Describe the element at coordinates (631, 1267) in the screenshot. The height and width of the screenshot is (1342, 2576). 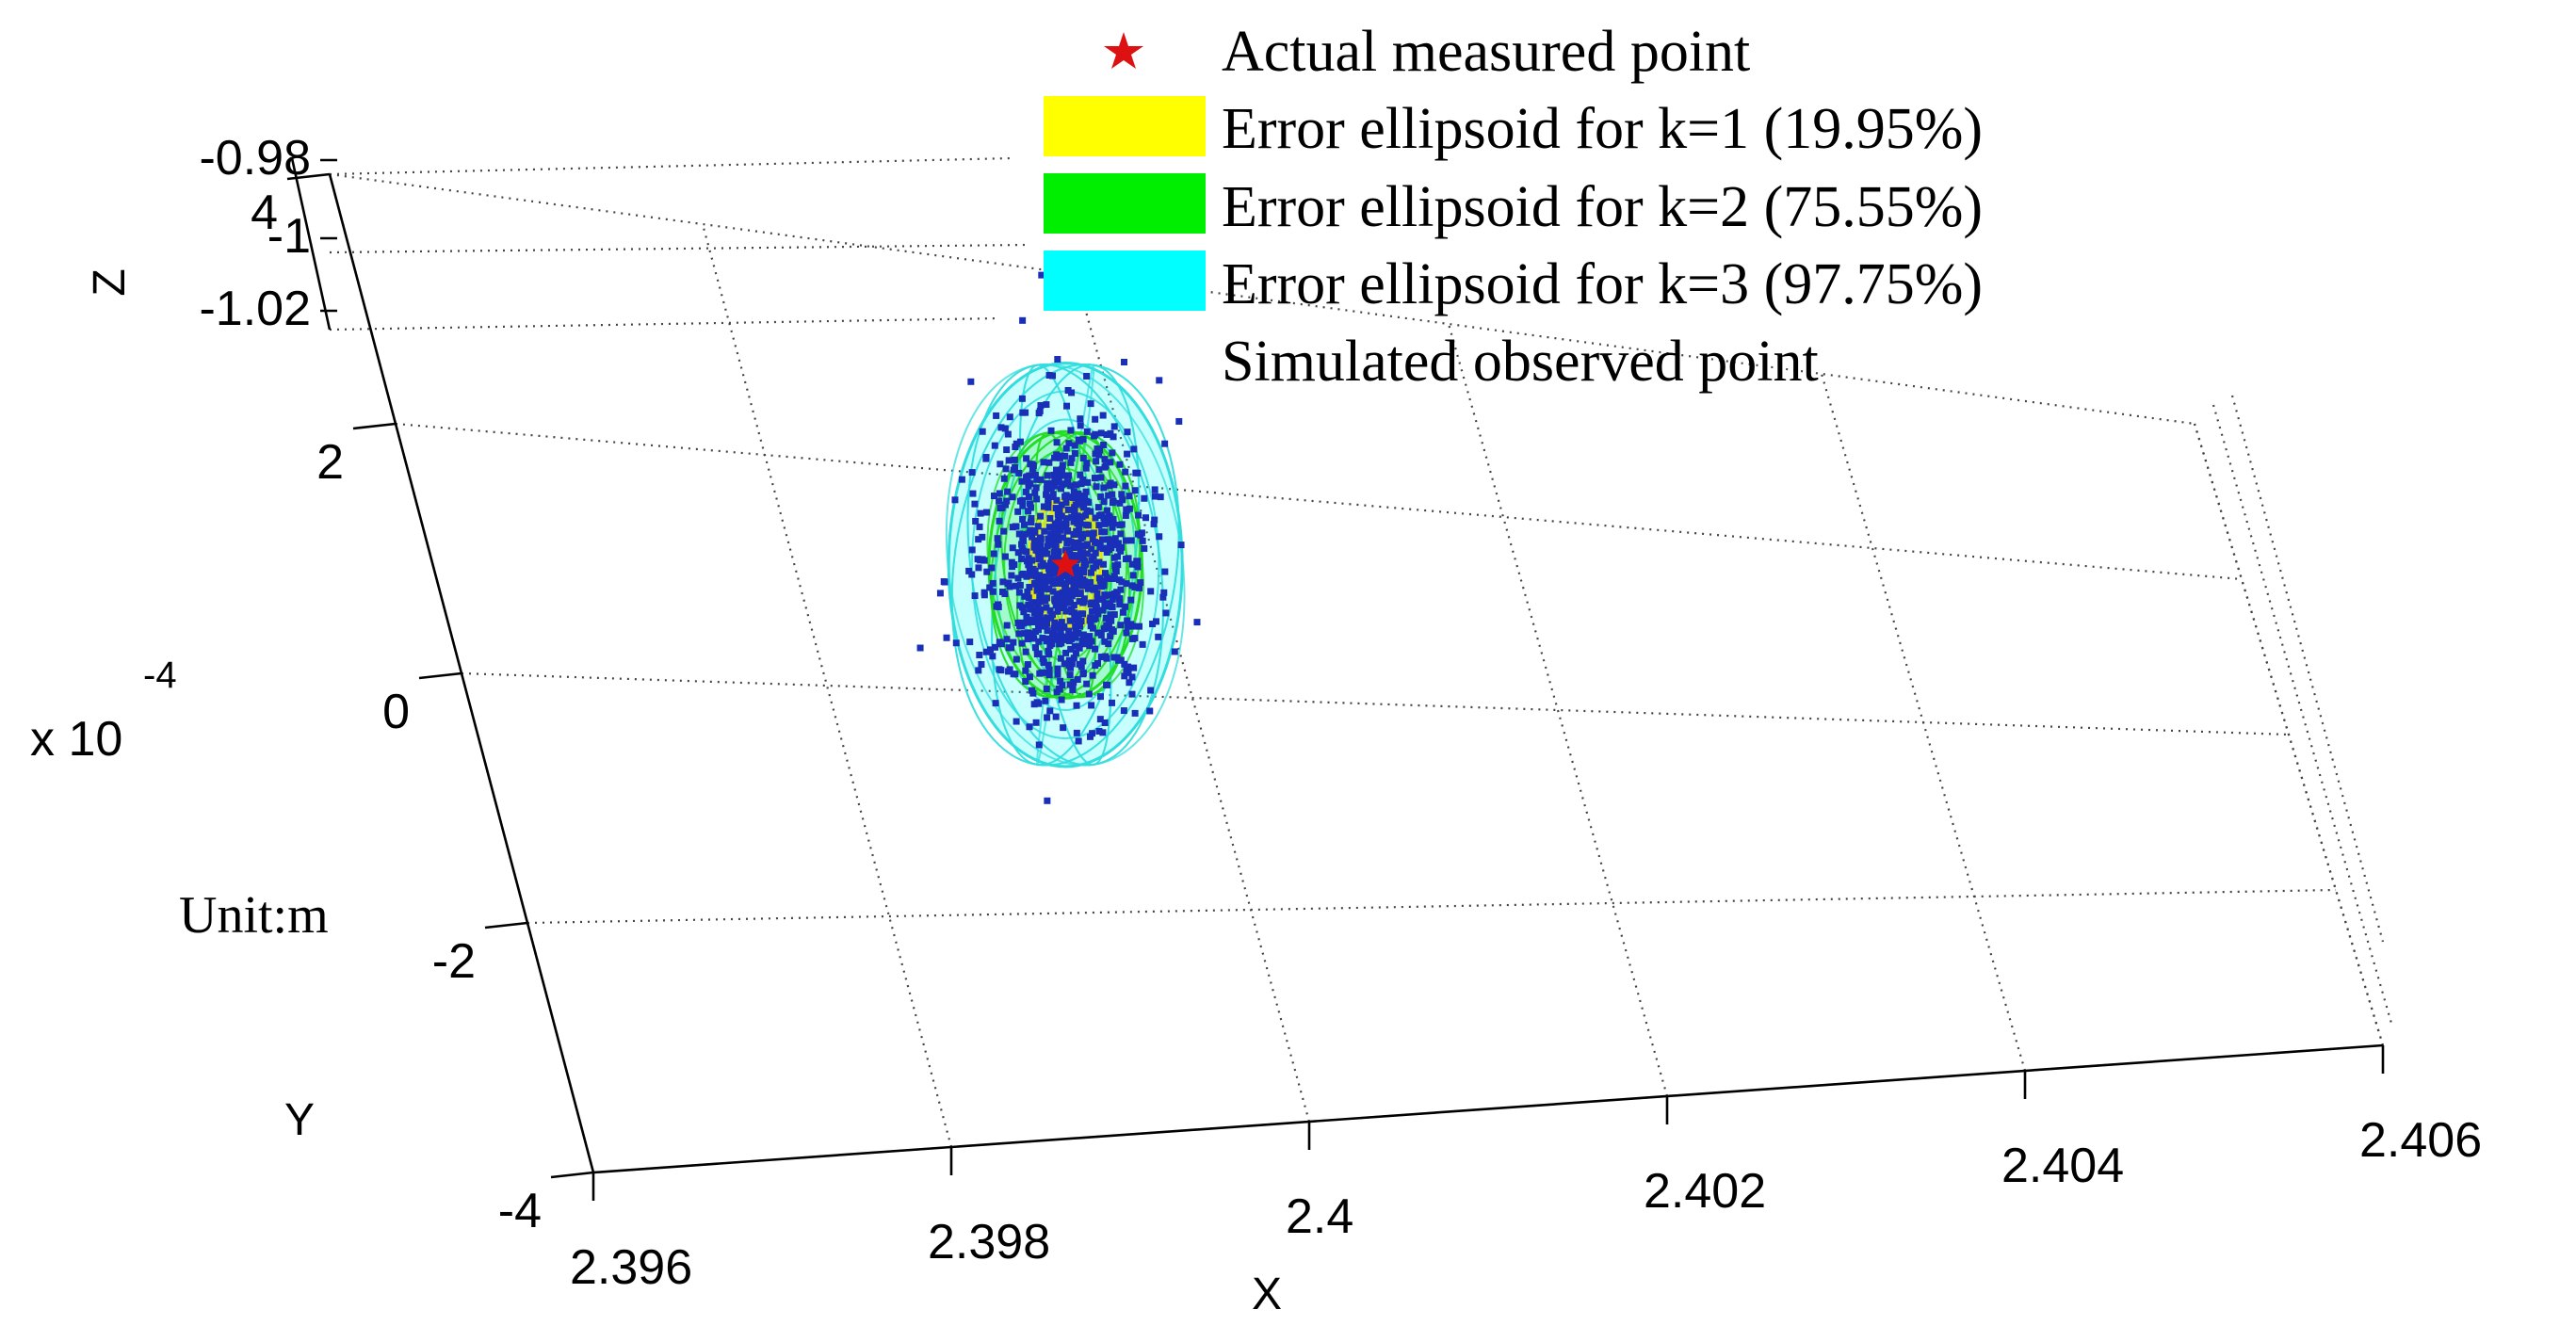
I see `x-tick-label-0: 2.396` at that location.